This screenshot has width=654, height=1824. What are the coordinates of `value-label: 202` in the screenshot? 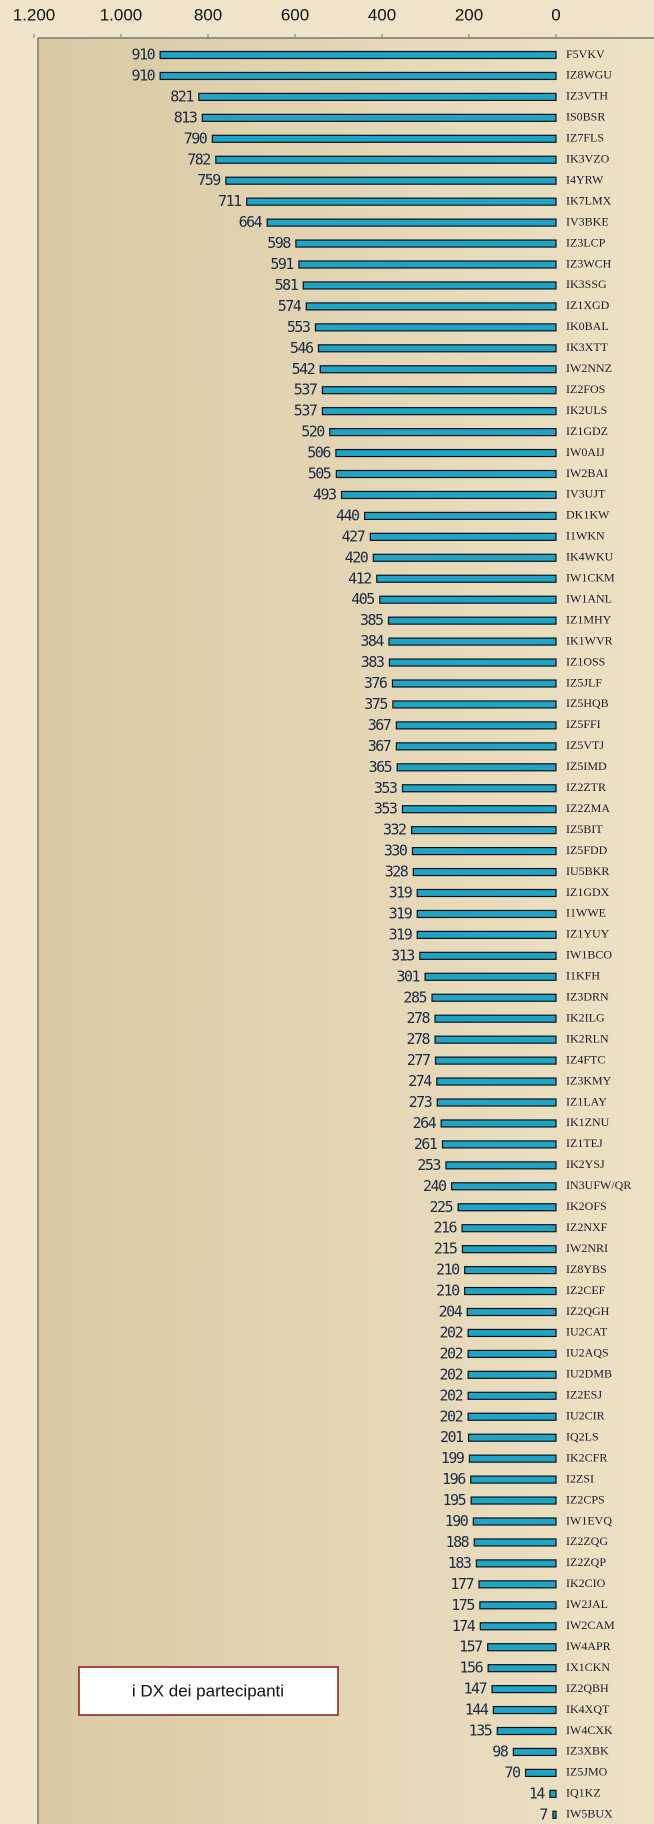 It's located at (451, 1353).